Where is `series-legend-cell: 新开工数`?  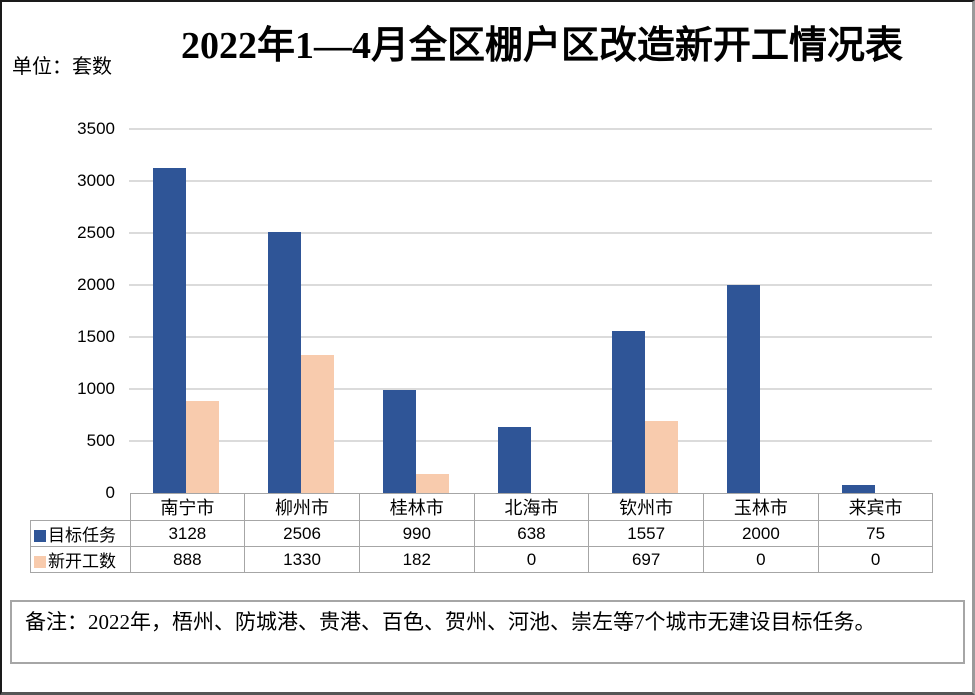
series-legend-cell: 新开工数 is located at coordinates (80, 559).